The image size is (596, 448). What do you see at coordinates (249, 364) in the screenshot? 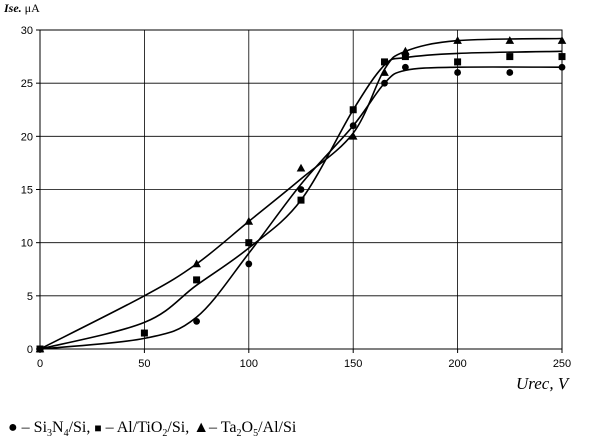
I see `x-tick-label: 100` at bounding box center [249, 364].